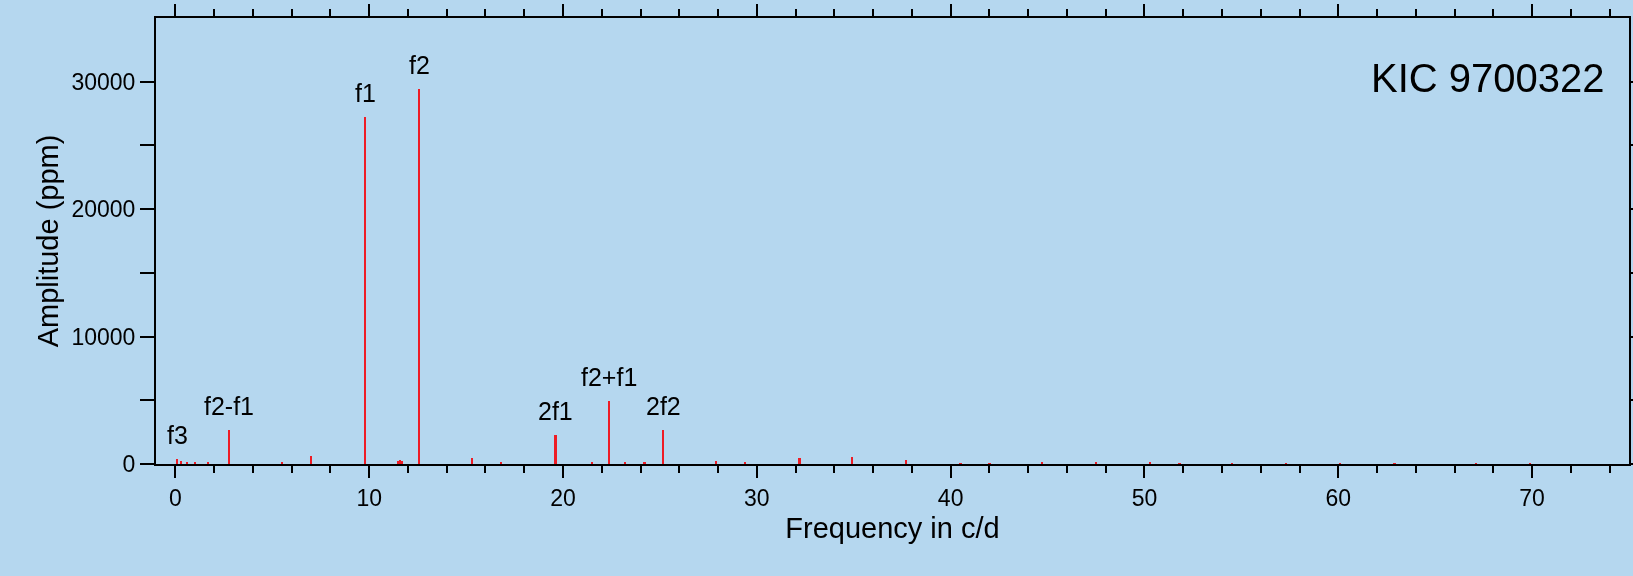 This screenshot has width=1633, height=576. I want to click on annotation: 2f2, so click(663, 406).